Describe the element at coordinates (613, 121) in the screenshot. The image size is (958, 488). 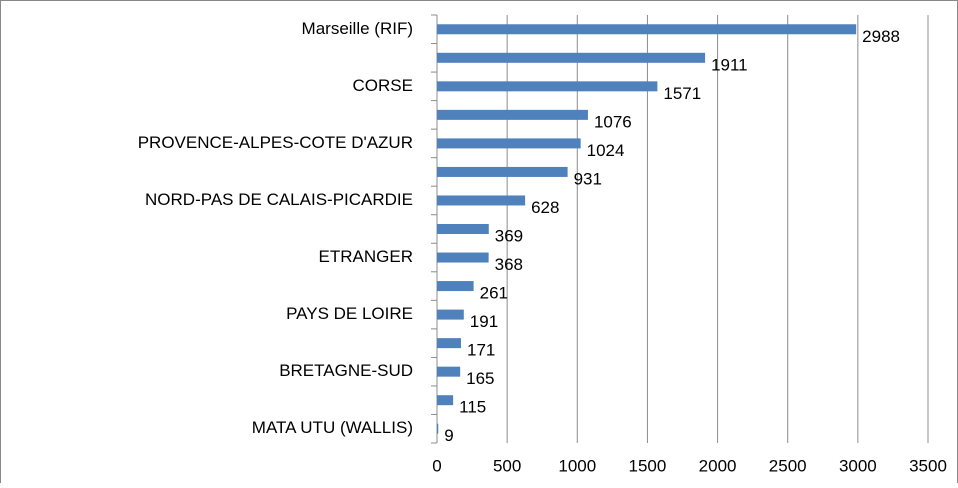
I see `value-label: 1076` at that location.